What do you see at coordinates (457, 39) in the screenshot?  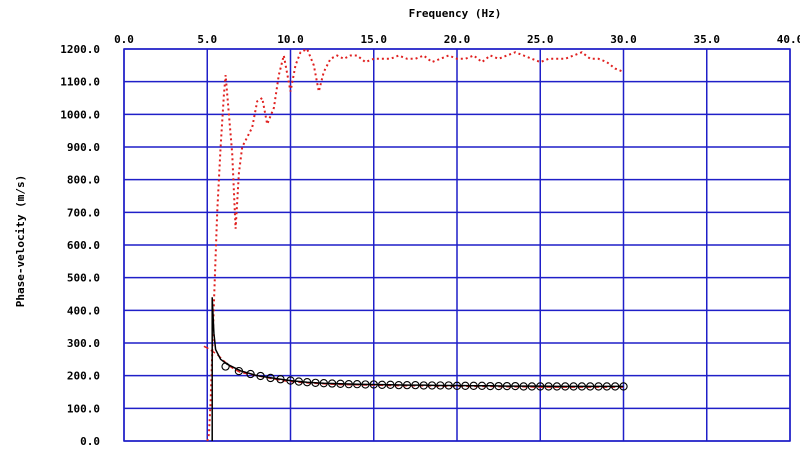 I see `x-tick-label: 20.0` at bounding box center [457, 39].